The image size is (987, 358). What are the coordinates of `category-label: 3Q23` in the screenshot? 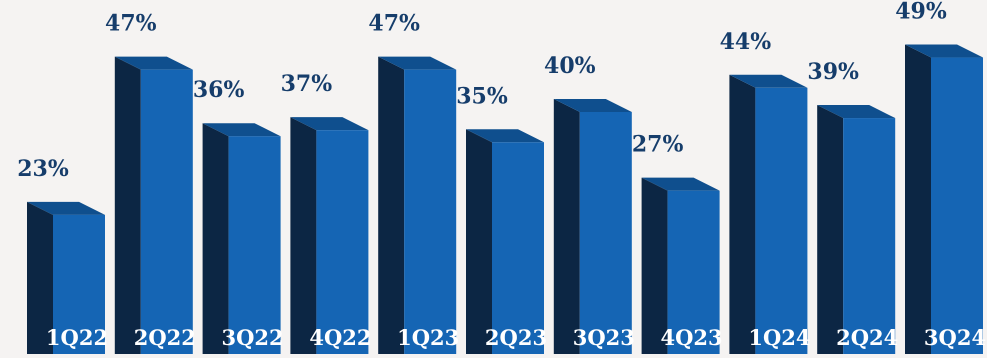 It's located at (604, 337).